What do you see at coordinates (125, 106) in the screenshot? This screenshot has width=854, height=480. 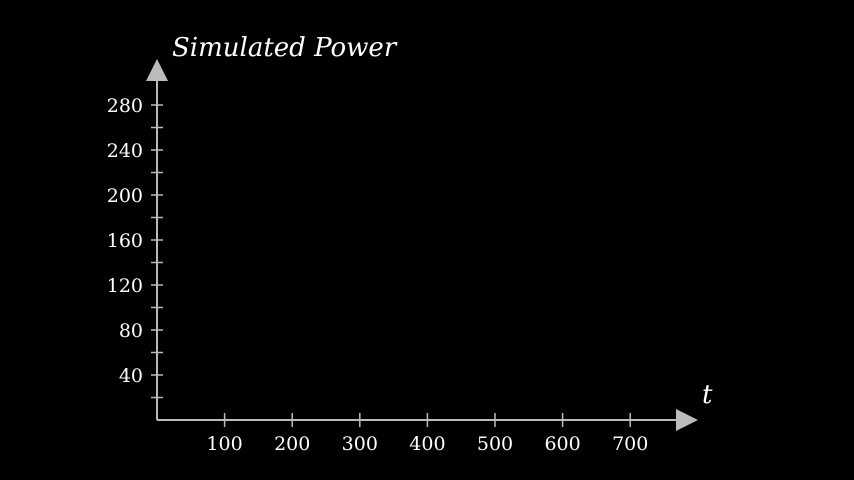 I see `y-tick-label: 280` at bounding box center [125, 106].